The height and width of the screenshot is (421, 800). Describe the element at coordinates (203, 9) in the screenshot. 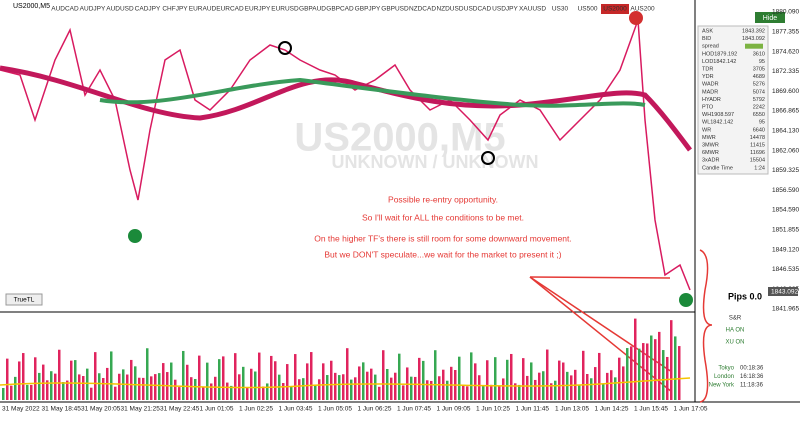

I see `symbol-tab: EURAUD` at that location.